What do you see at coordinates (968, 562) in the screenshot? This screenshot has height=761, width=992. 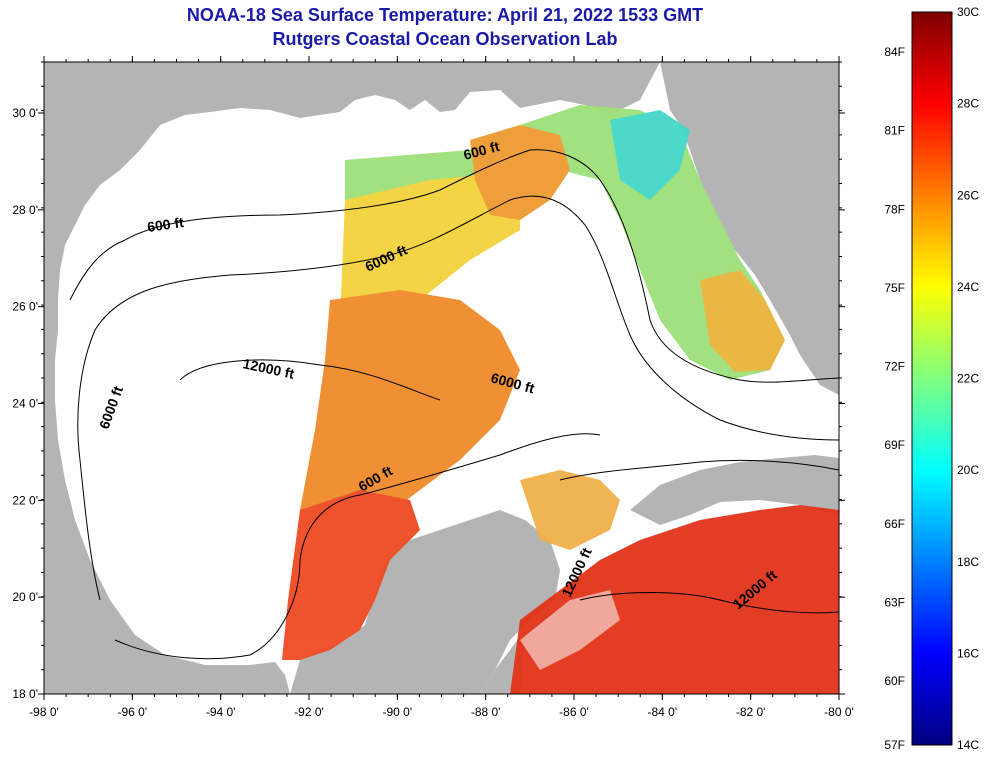 I see `colorbar-c-label: 18C` at bounding box center [968, 562].